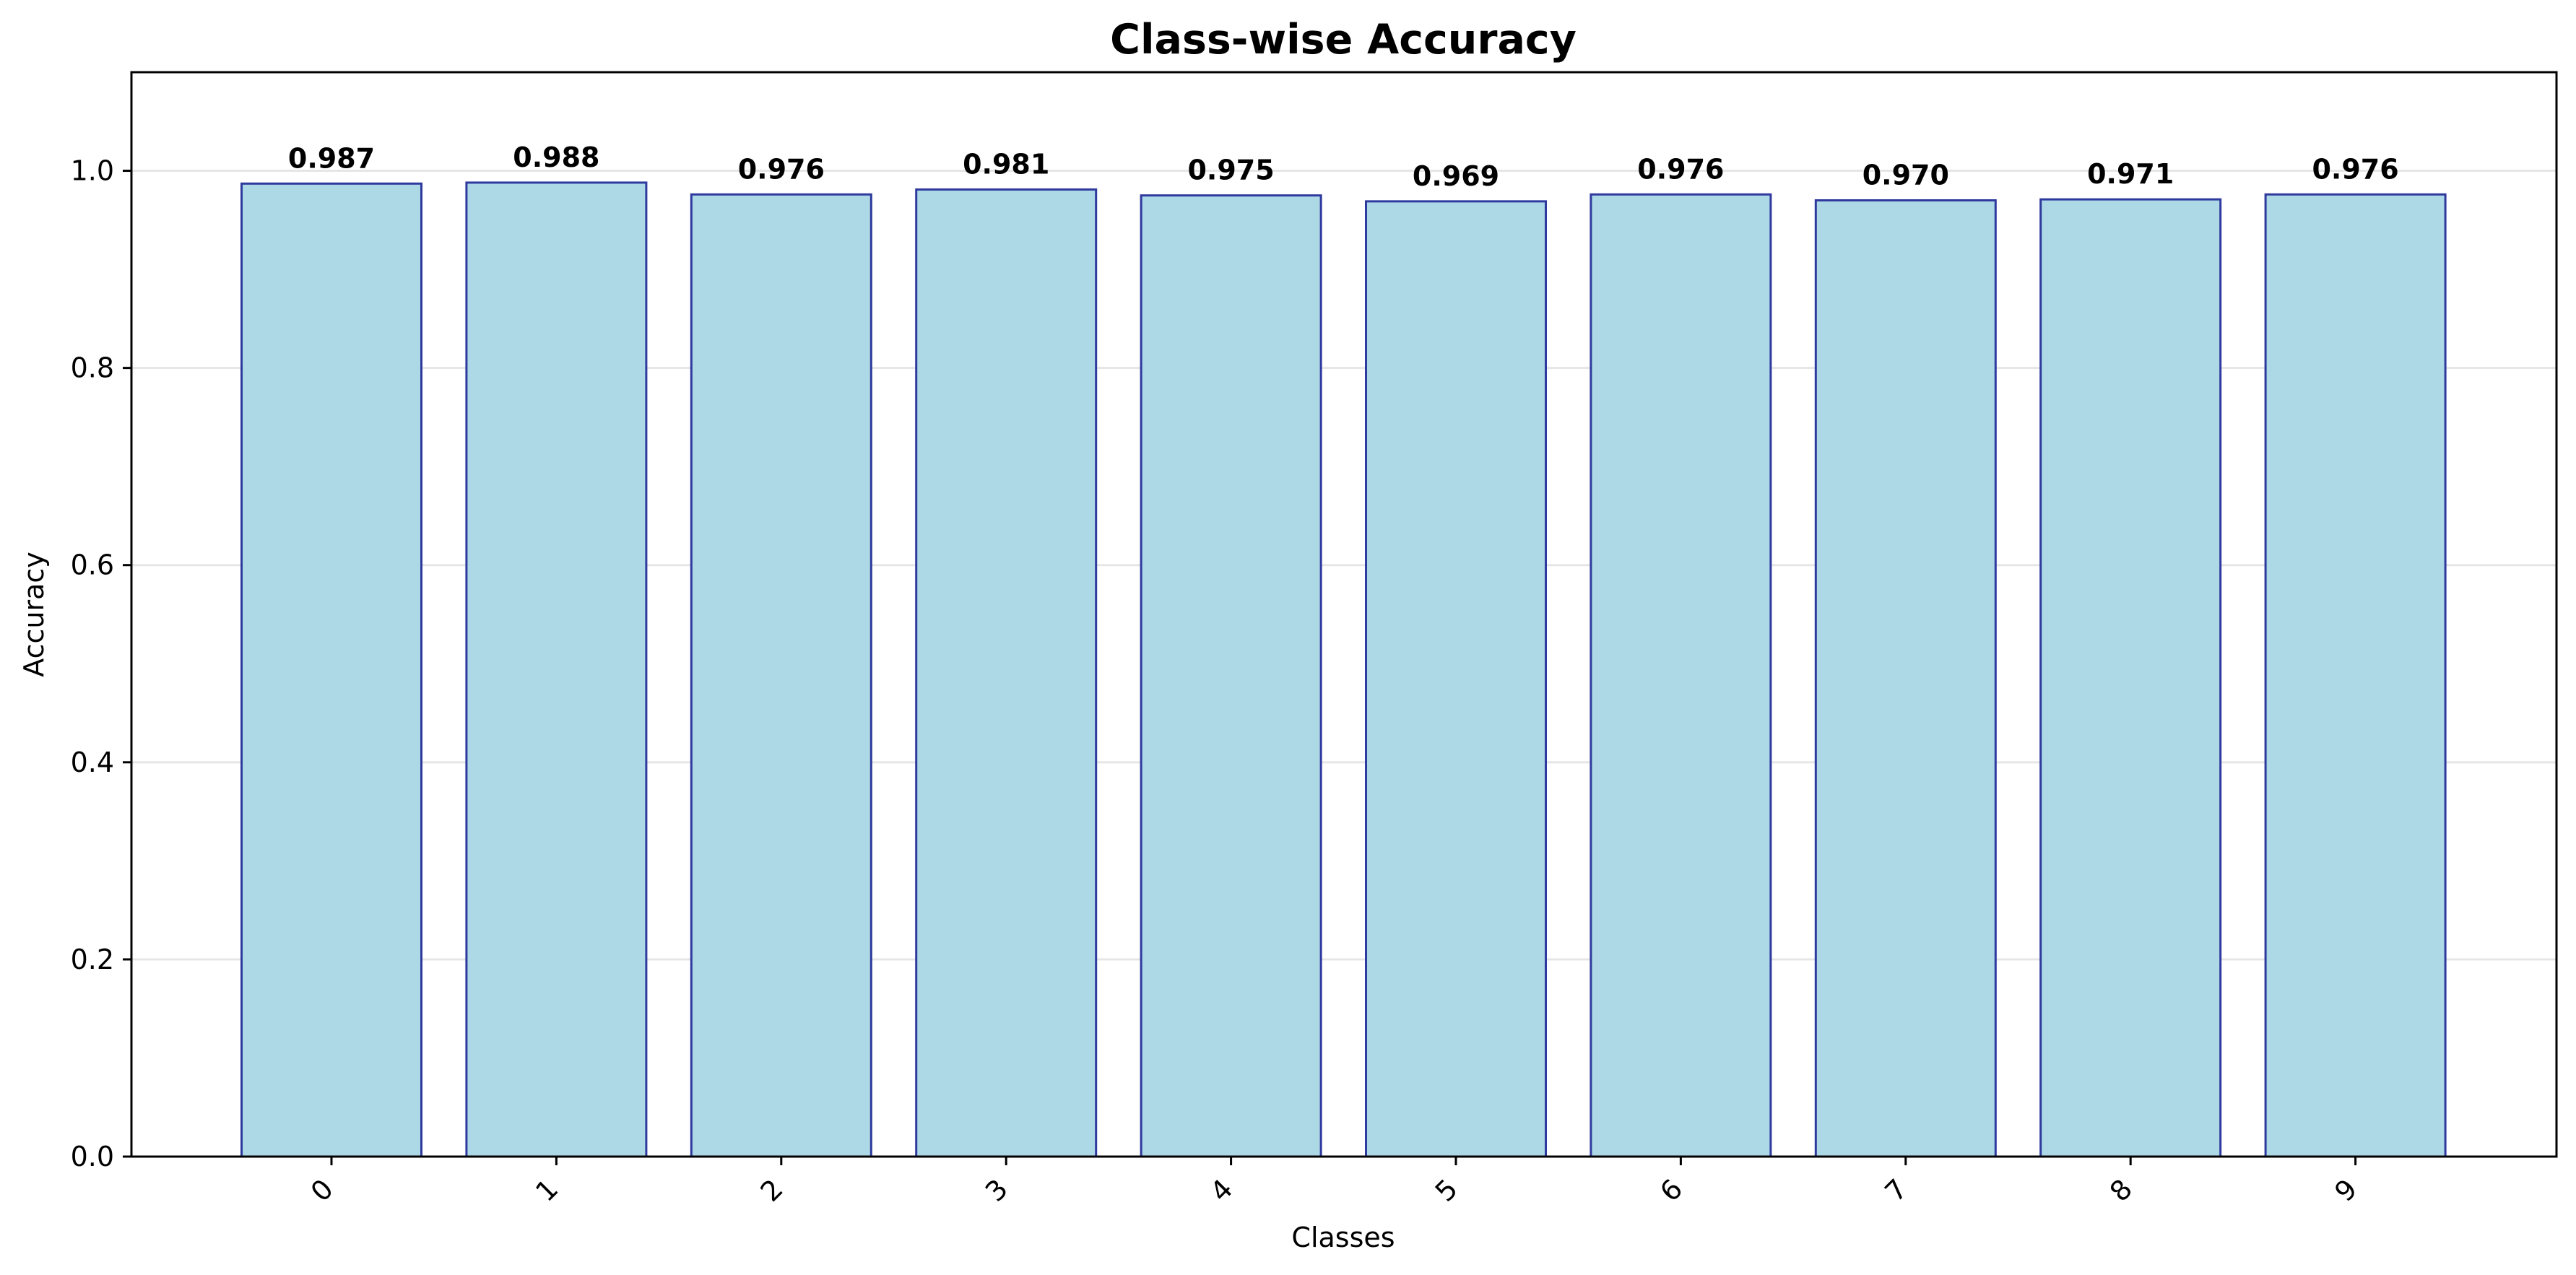 The height and width of the screenshot is (1275, 2576). Describe the element at coordinates (1221, 1190) in the screenshot. I see `x-tick-label: 4` at that location.